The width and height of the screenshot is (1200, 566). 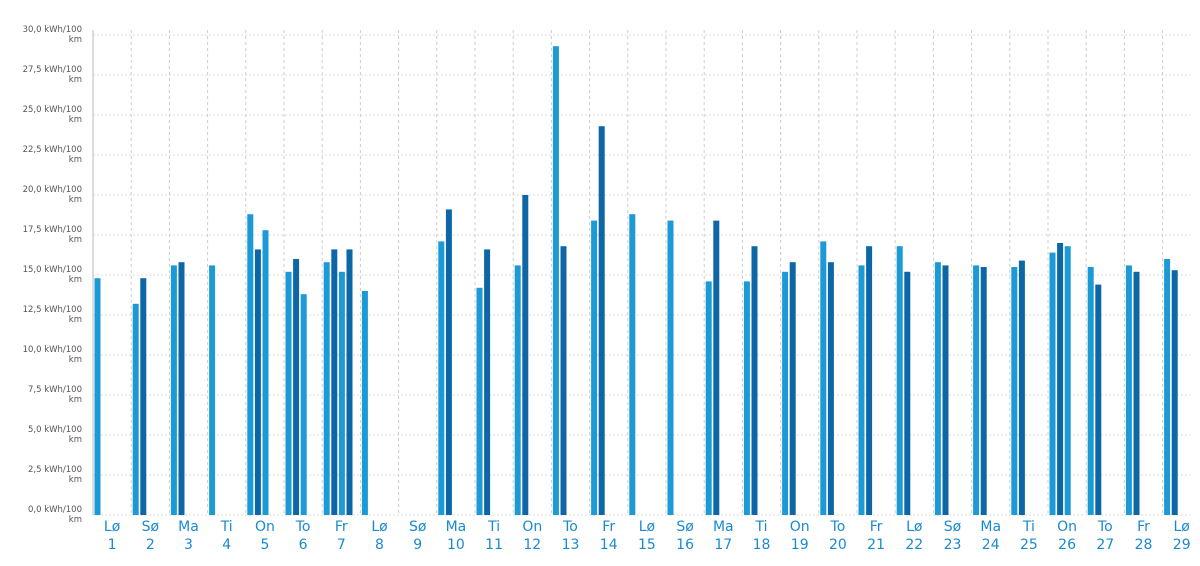 I want to click on x-tick-label: 28, so click(x=1144, y=545).